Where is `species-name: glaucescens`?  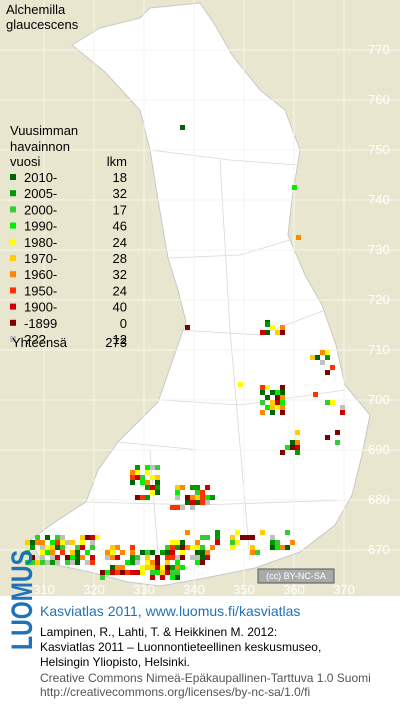
species-name: glaucescens is located at coordinates (42, 24).